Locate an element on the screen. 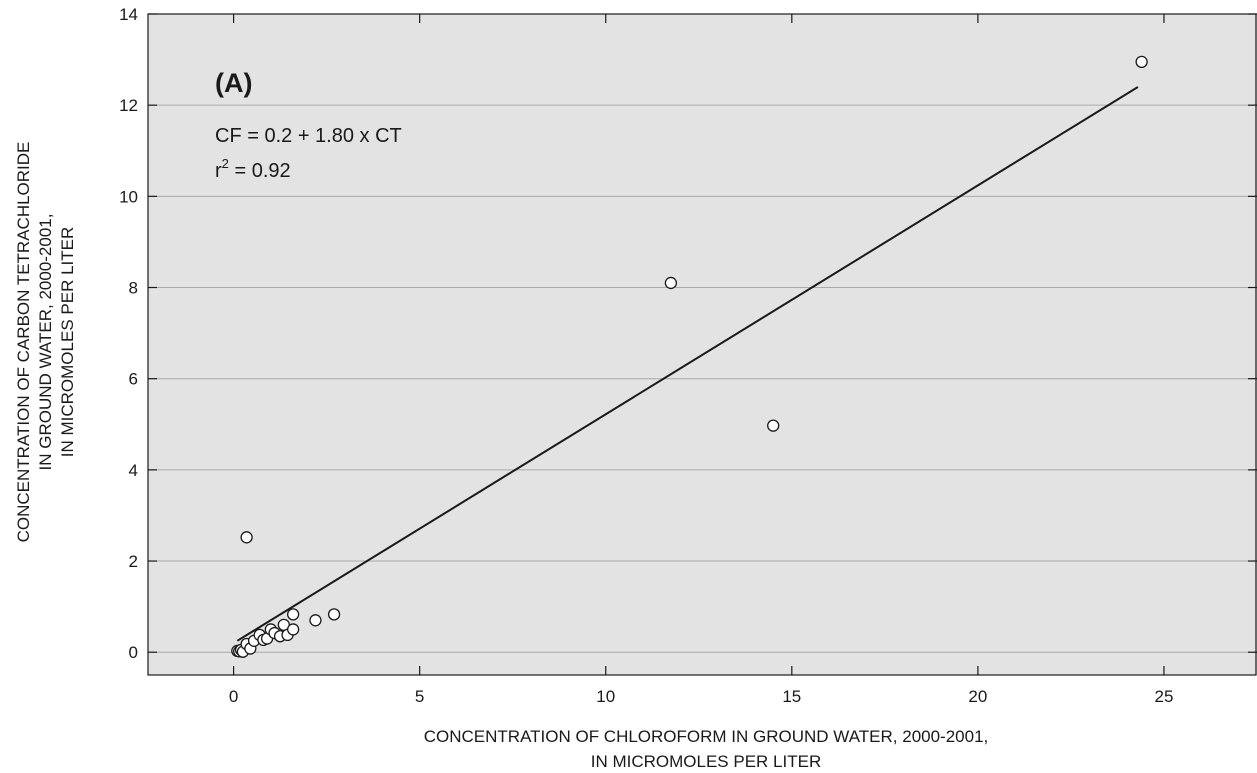 This screenshot has height=773, width=1257. y-tick-label: 2 is located at coordinates (133, 561).